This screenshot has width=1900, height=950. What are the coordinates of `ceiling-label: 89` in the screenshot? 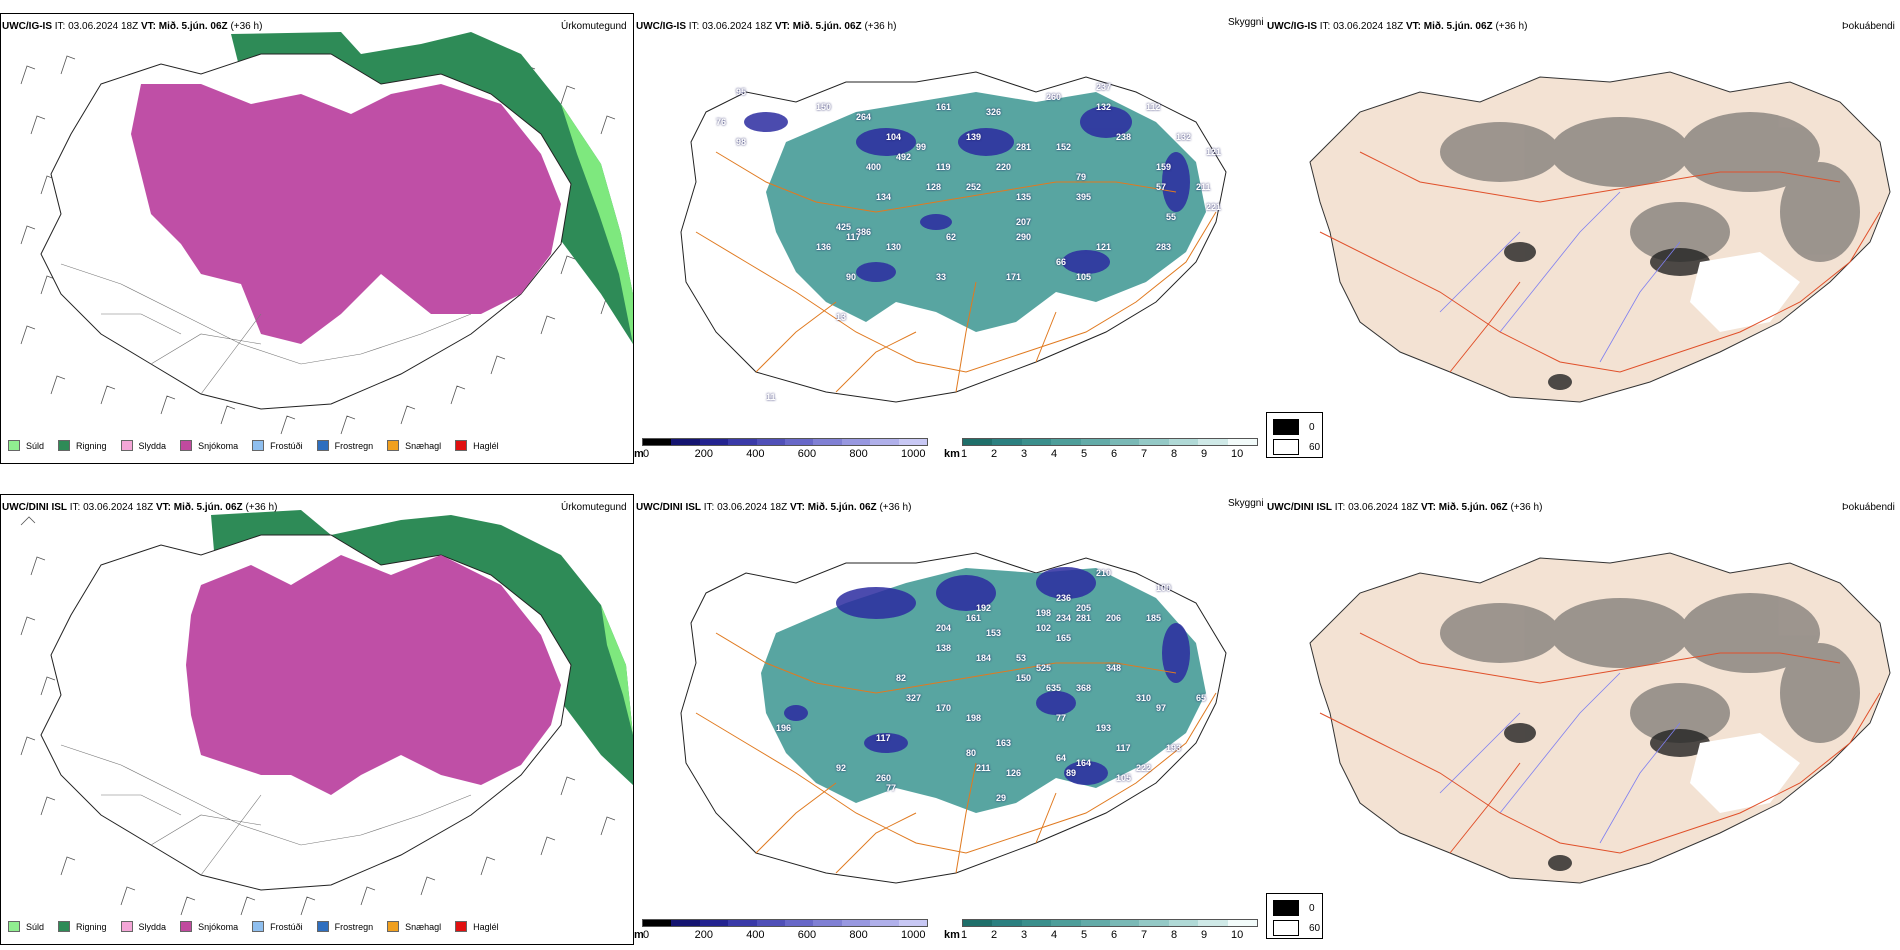 It's located at (1071, 773).